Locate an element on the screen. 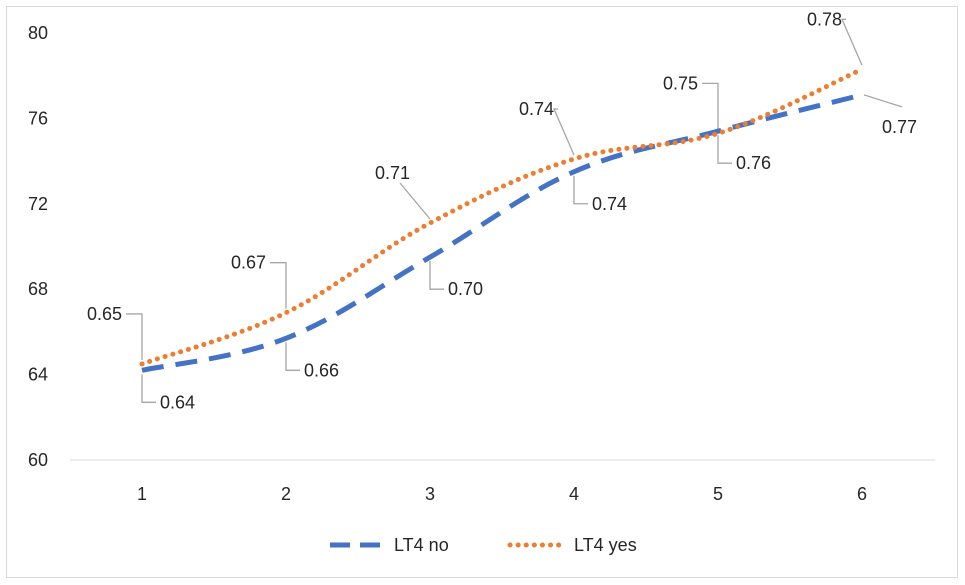 The width and height of the screenshot is (965, 585). x-tick-label: 5 is located at coordinates (718, 494).